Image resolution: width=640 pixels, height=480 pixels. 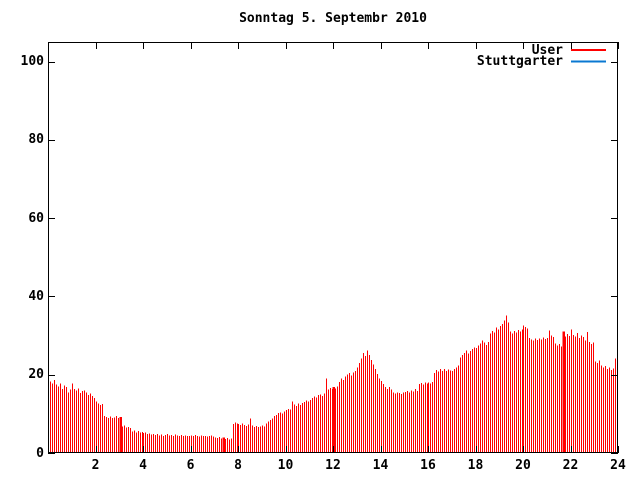 I want to click on x-axis-tick-label: 2, so click(x=95, y=465).